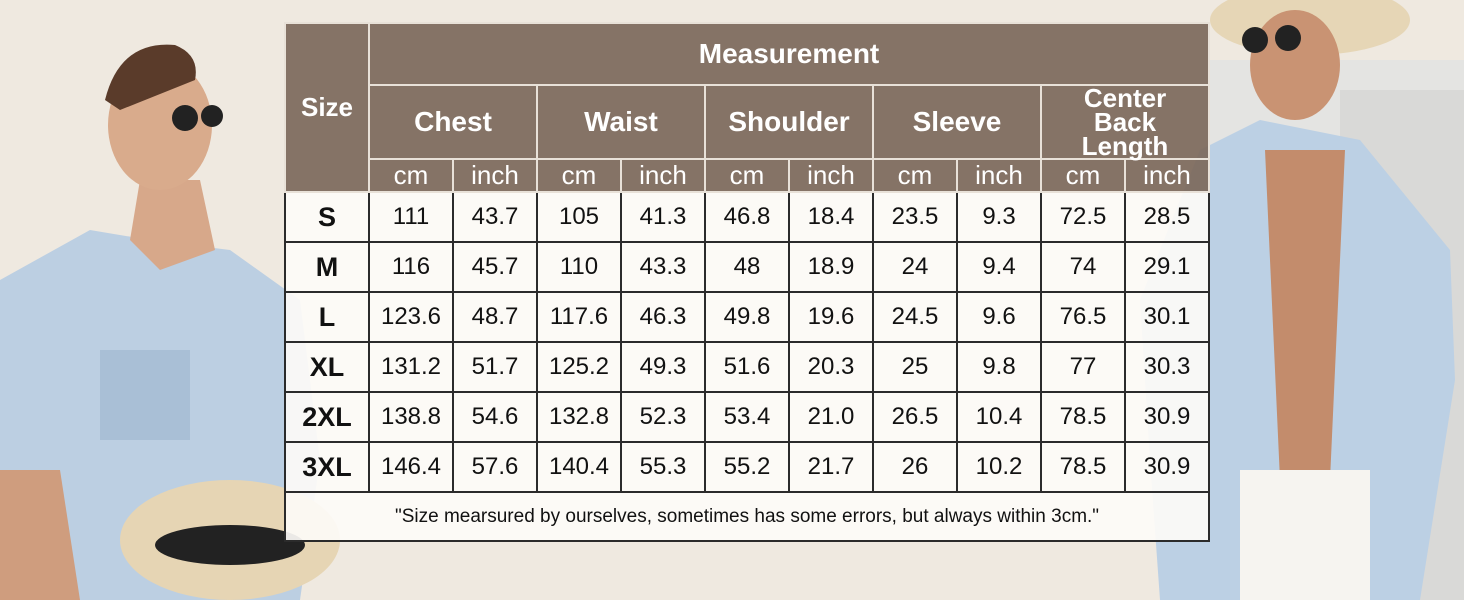 The width and height of the screenshot is (1464, 600). Describe the element at coordinates (495, 417) in the screenshot. I see `measurement-cell: 54.6` at that location.